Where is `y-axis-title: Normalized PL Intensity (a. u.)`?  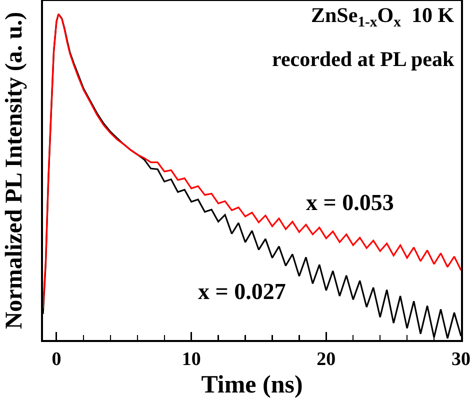
y-axis-title: Normalized PL Intensity (a. u.) is located at coordinates (15, 171).